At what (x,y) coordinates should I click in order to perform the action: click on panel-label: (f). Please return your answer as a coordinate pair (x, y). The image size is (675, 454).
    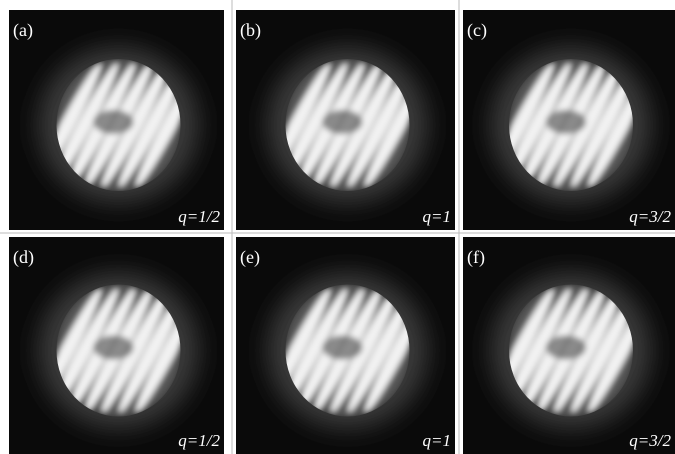
    Looking at the image, I should click on (476, 257).